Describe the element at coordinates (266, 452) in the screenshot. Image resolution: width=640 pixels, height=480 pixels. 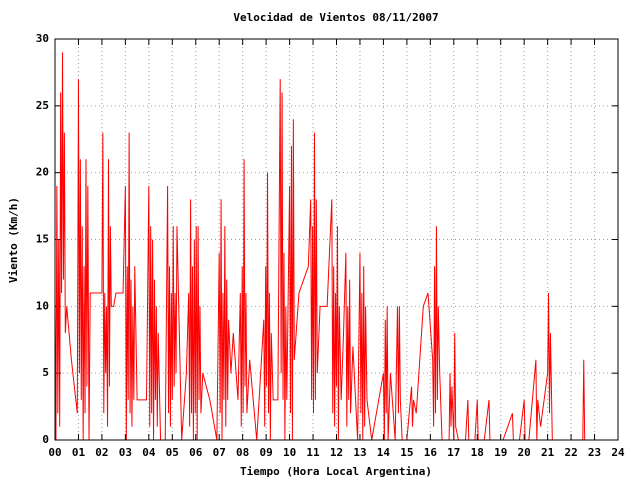
I see `x-tick-label: 09` at that location.